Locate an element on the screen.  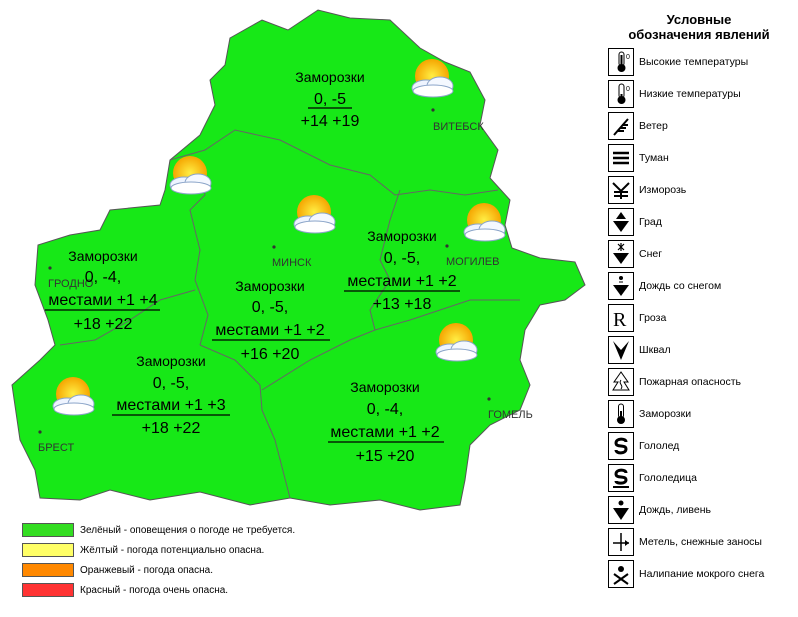
alert-legend-row: Жёлтый - погода потенциально опасна. is located at coordinates (187, 550).